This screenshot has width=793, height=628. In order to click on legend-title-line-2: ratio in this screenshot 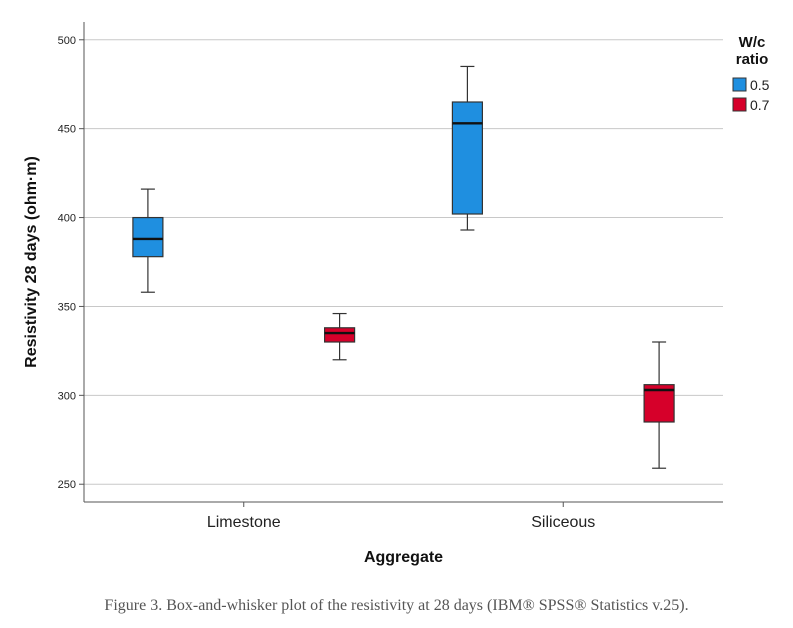, I will do `click(752, 59)`.